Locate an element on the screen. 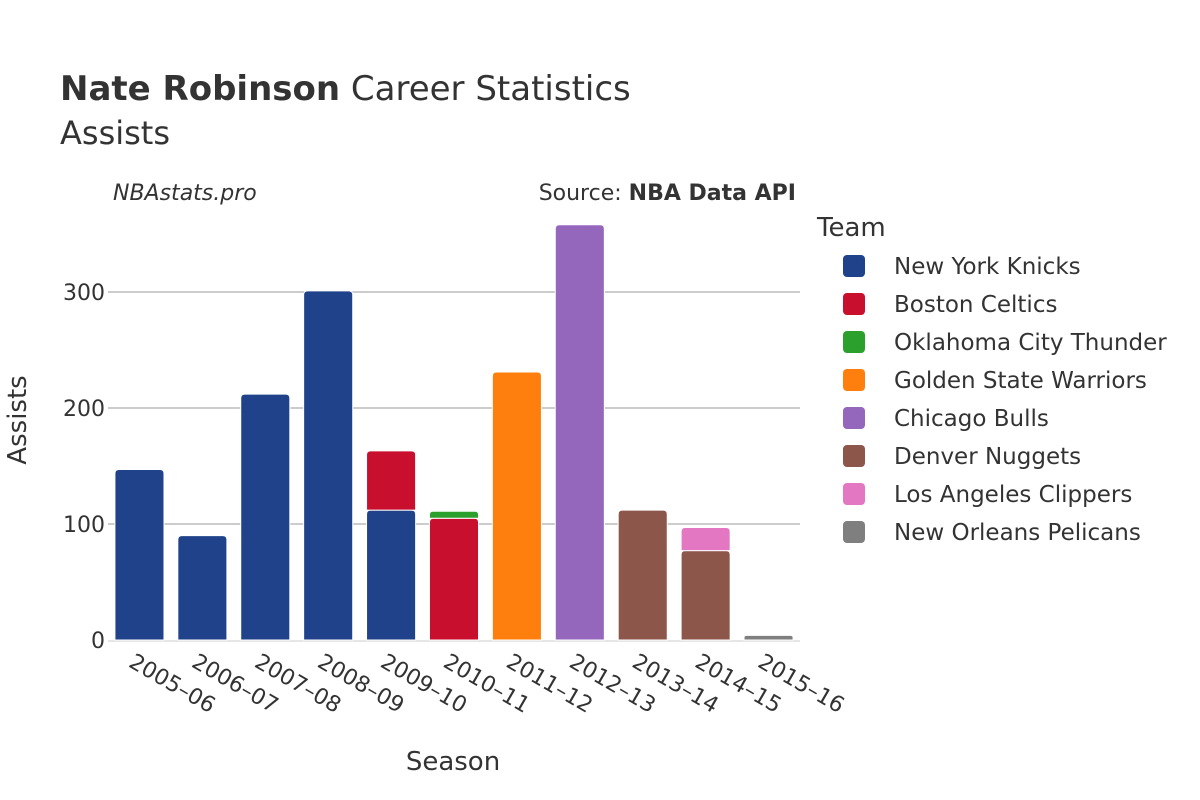 Image resolution: width=1200 pixels, height=800 pixels. chart-title: Nate Robinson Career Statistics is located at coordinates (345, 89).